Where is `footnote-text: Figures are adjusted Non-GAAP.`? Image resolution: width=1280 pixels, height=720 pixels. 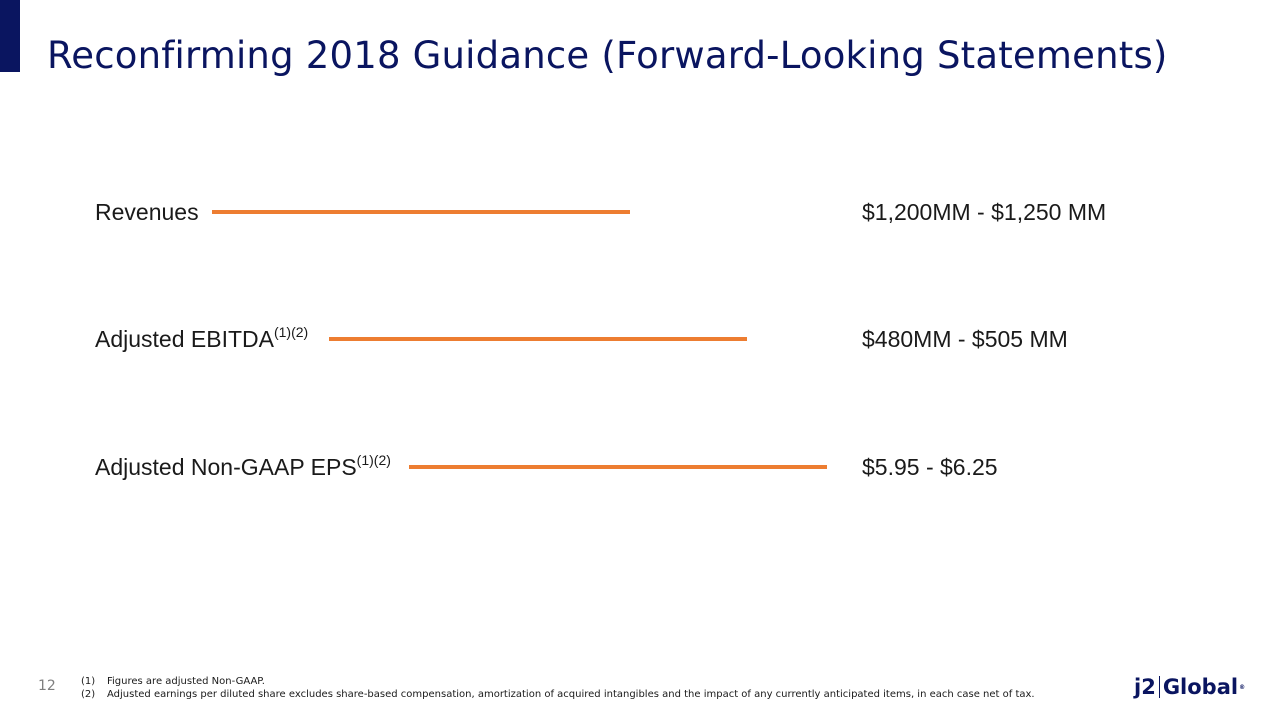
footnote-text: Figures are adjusted Non-GAAP. is located at coordinates (186, 681).